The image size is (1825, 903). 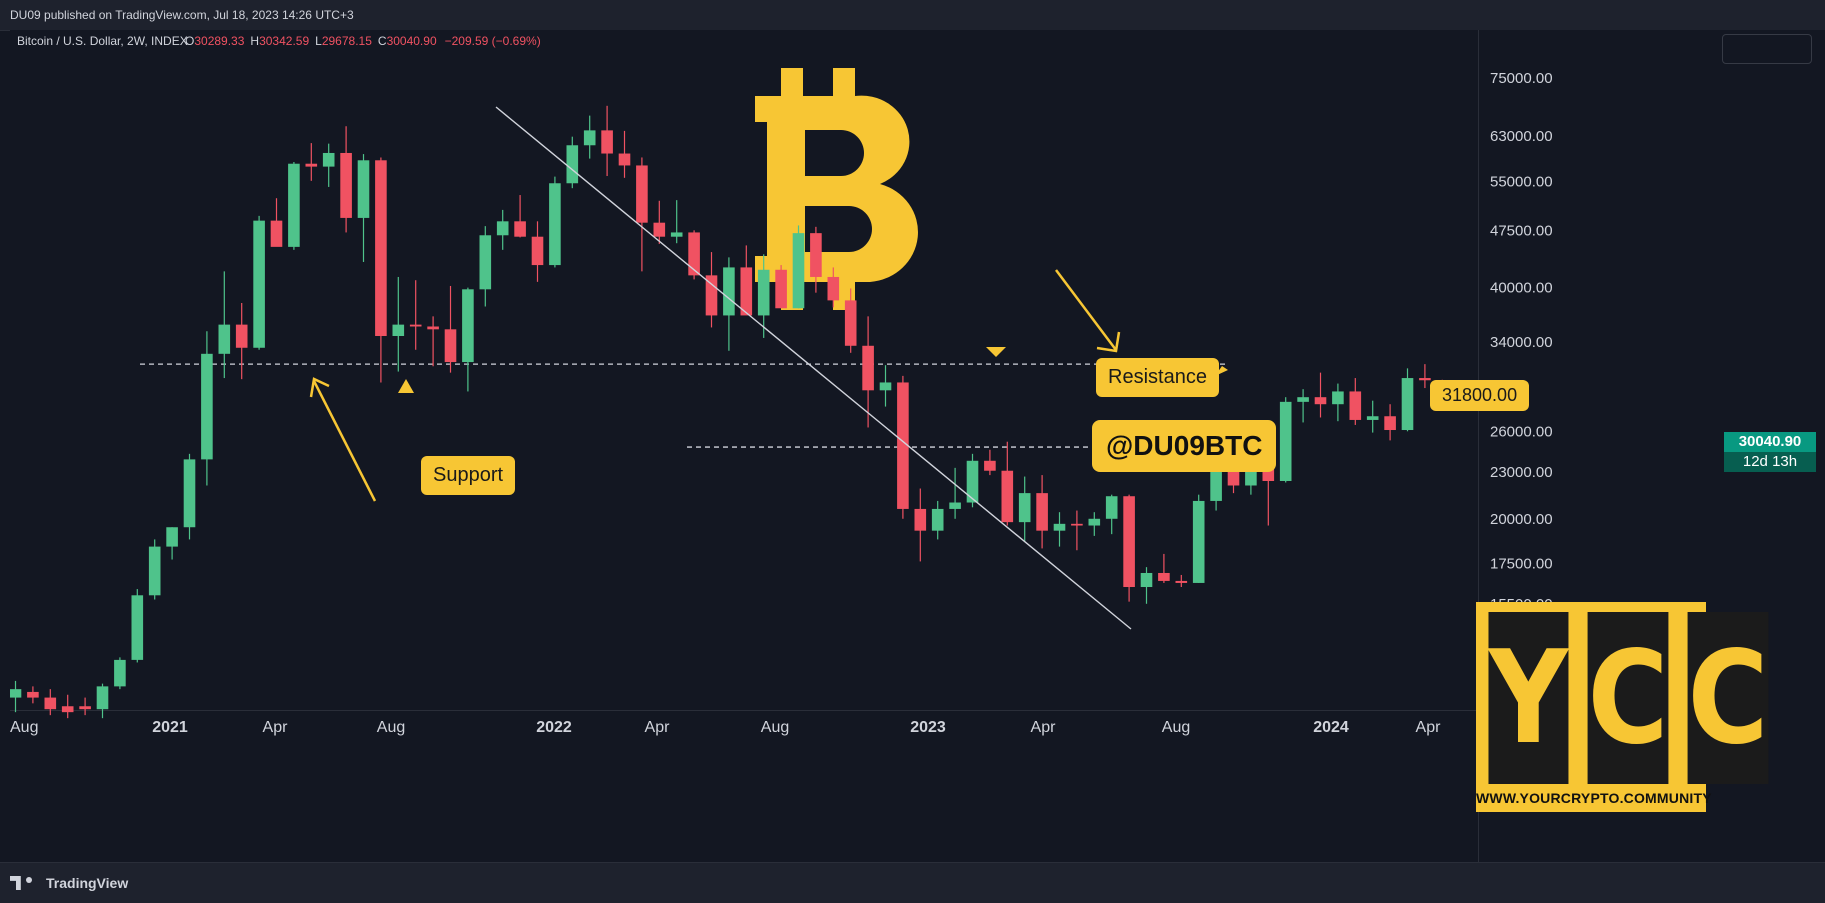 What do you see at coordinates (1521, 230) in the screenshot?
I see `y-tick-label: 47500.00` at bounding box center [1521, 230].